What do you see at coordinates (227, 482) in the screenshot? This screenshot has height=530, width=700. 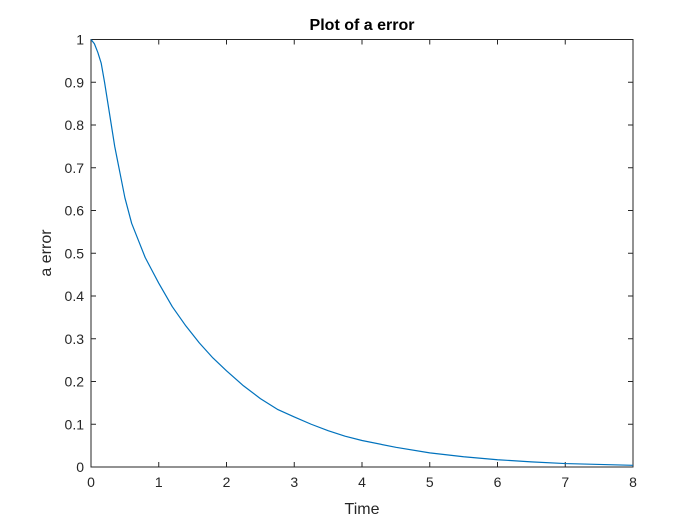 I see `x-tick-label: 2` at bounding box center [227, 482].